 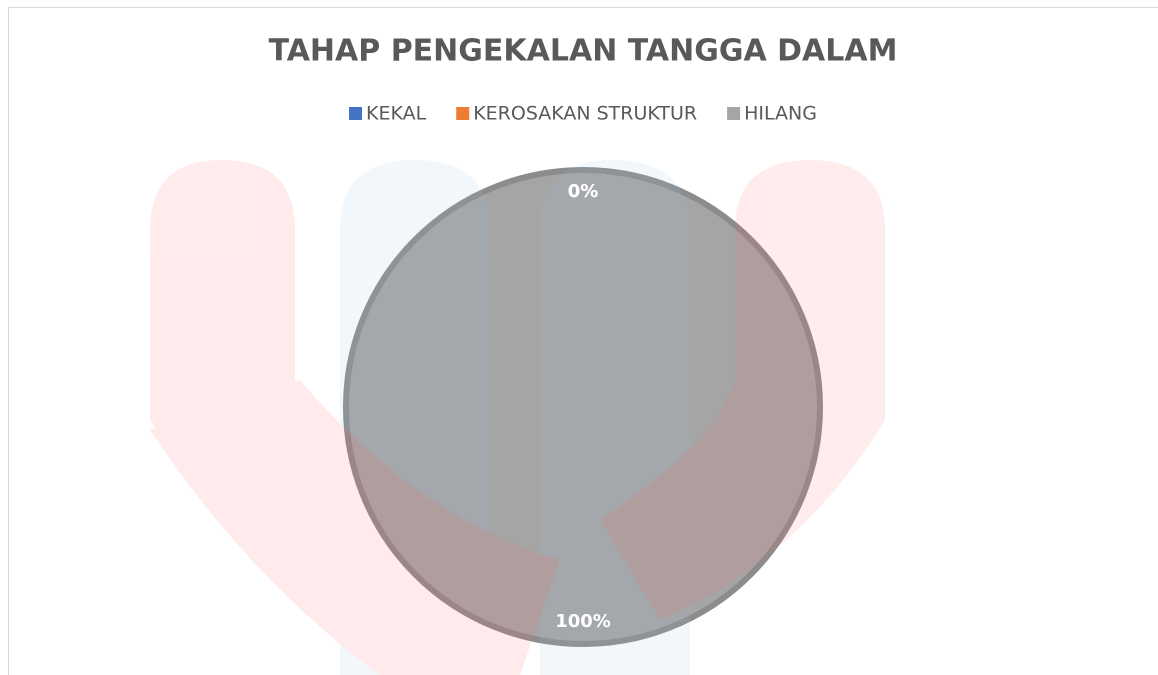 What do you see at coordinates (780, 114) in the screenshot?
I see `legend-label: HILANG` at bounding box center [780, 114].